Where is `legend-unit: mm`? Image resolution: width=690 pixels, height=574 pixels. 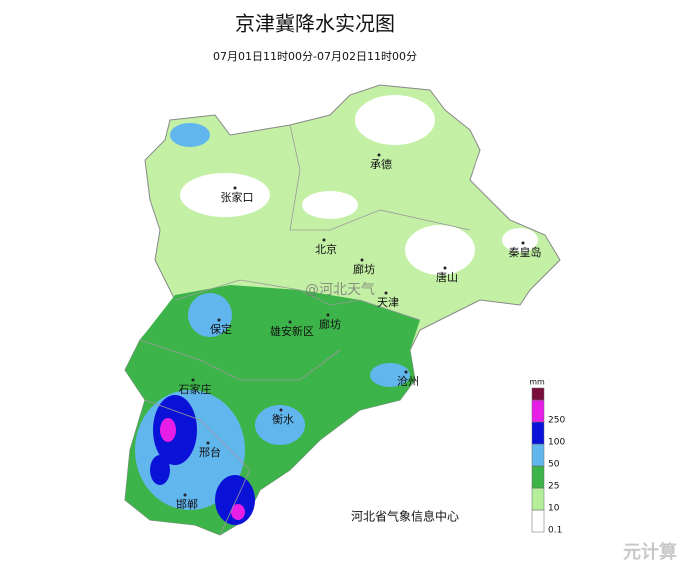 legend-unit: mm is located at coordinates (537, 382).